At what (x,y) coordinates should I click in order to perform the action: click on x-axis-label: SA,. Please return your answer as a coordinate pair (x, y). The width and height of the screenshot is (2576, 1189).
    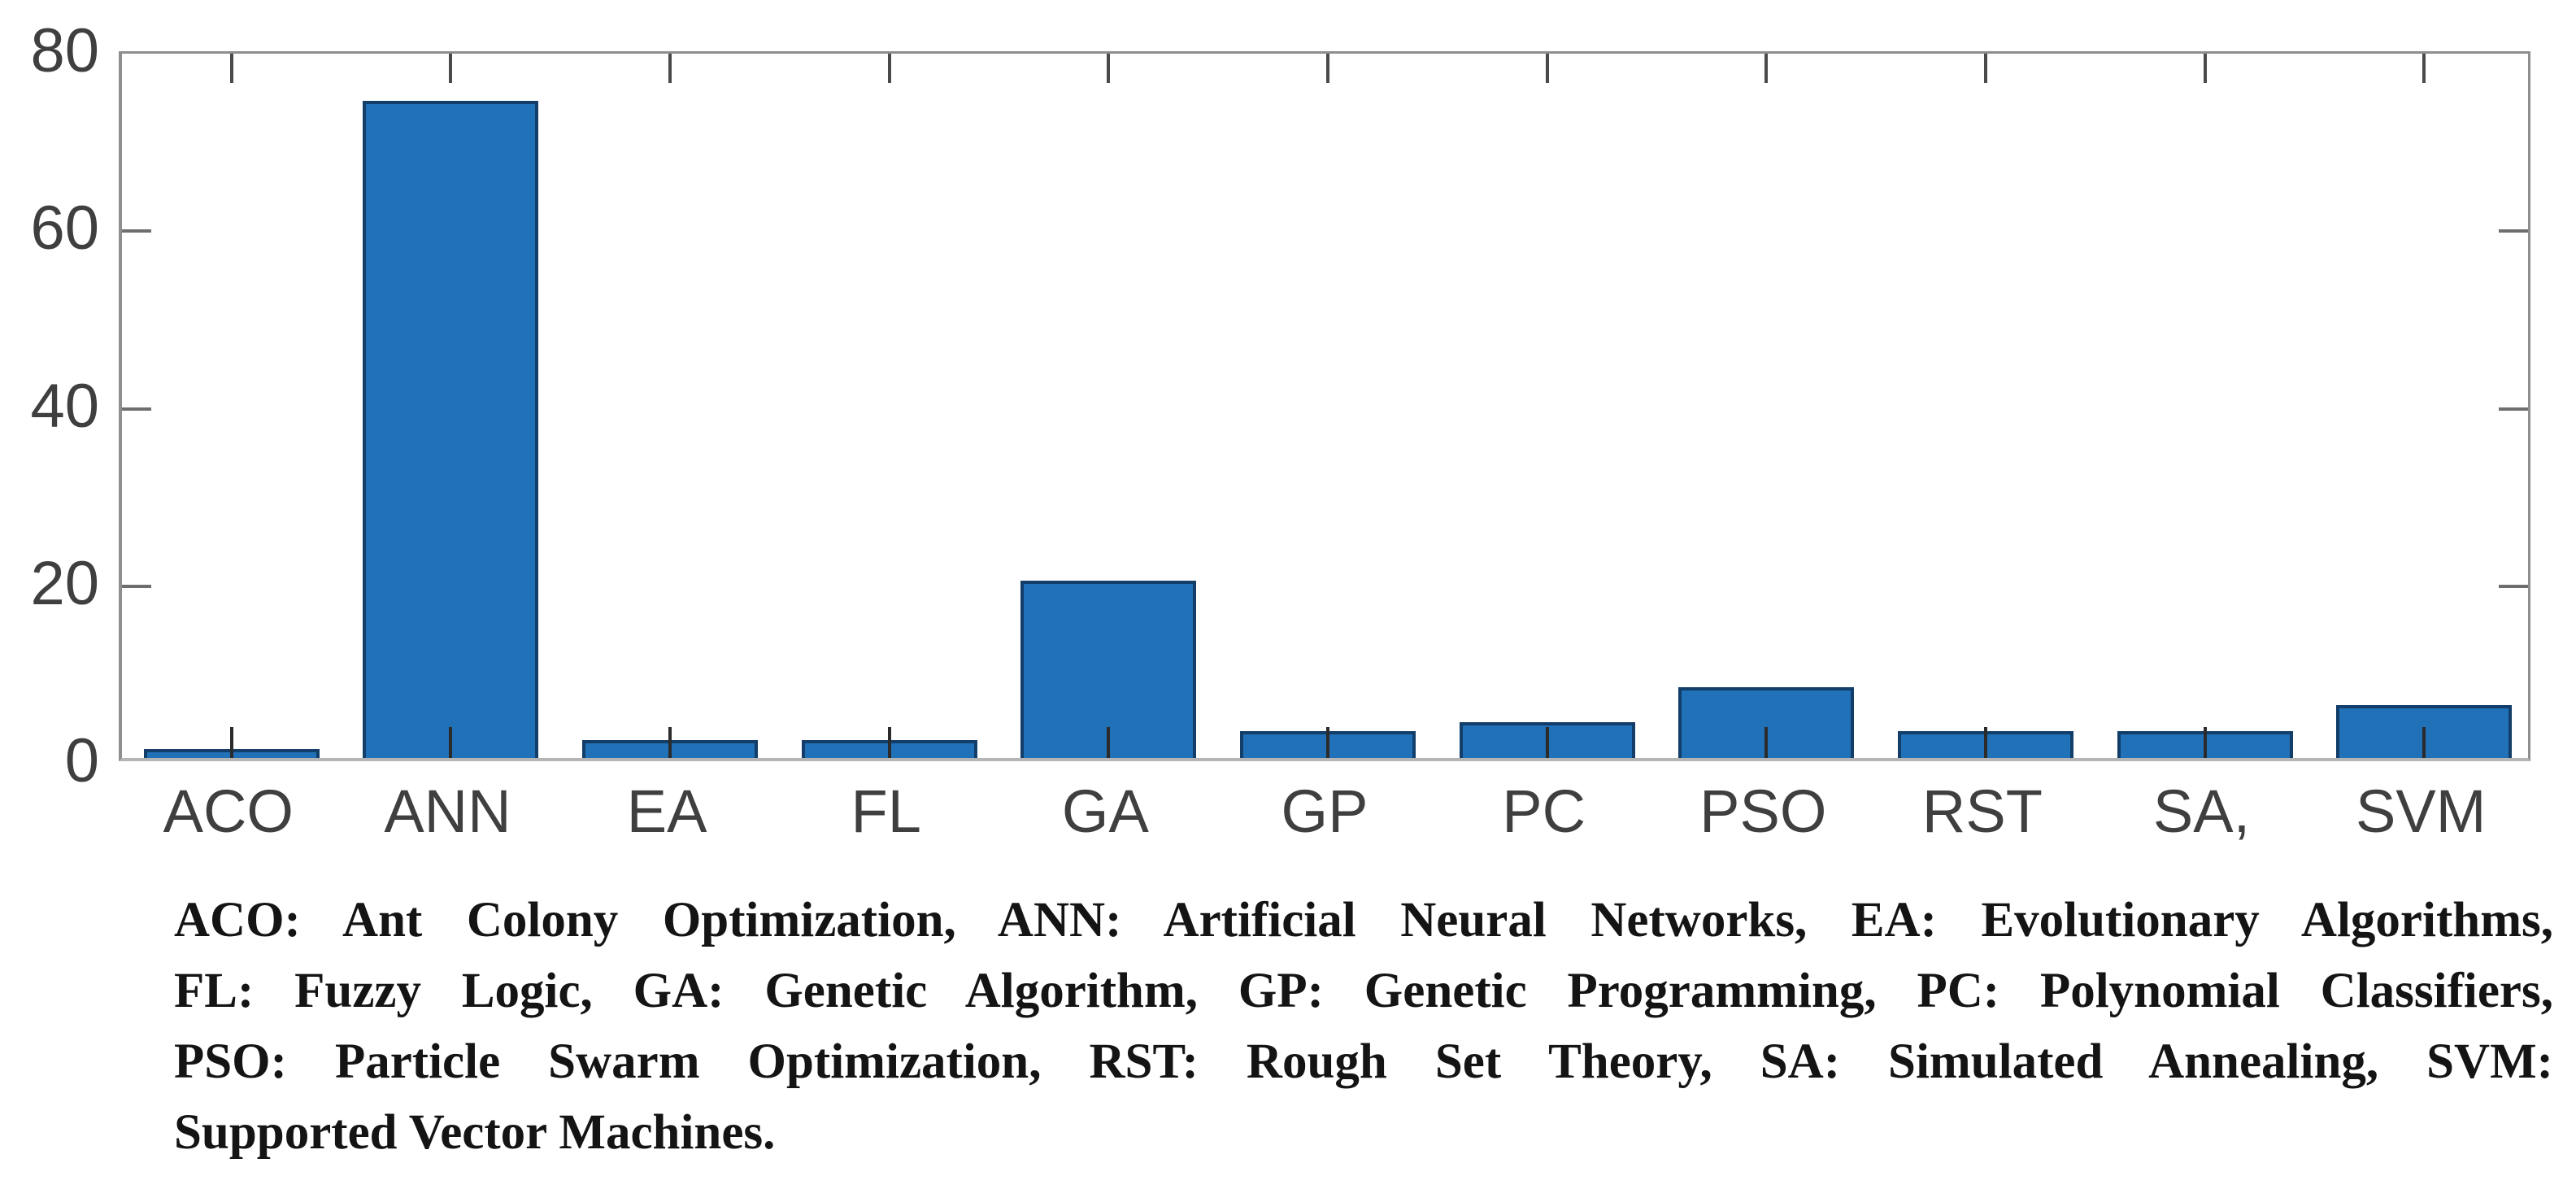
    Looking at the image, I should click on (2202, 811).